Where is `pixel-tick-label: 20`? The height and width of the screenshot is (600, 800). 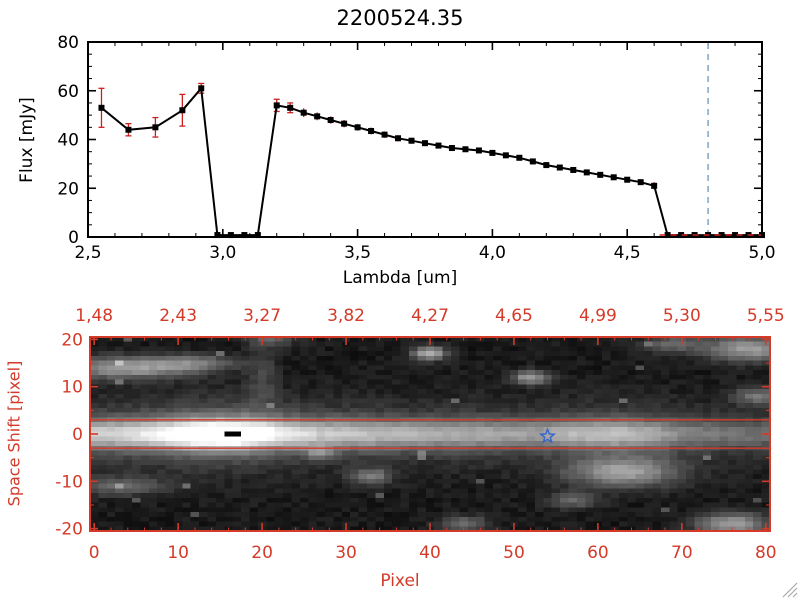 pixel-tick-label: 20 is located at coordinates (262, 553).